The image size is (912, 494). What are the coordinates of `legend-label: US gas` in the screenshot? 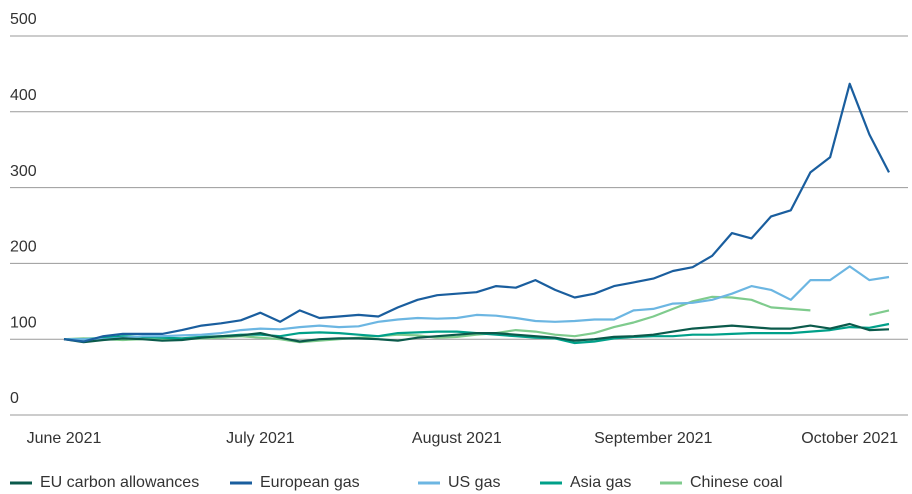 It's located at (474, 482).